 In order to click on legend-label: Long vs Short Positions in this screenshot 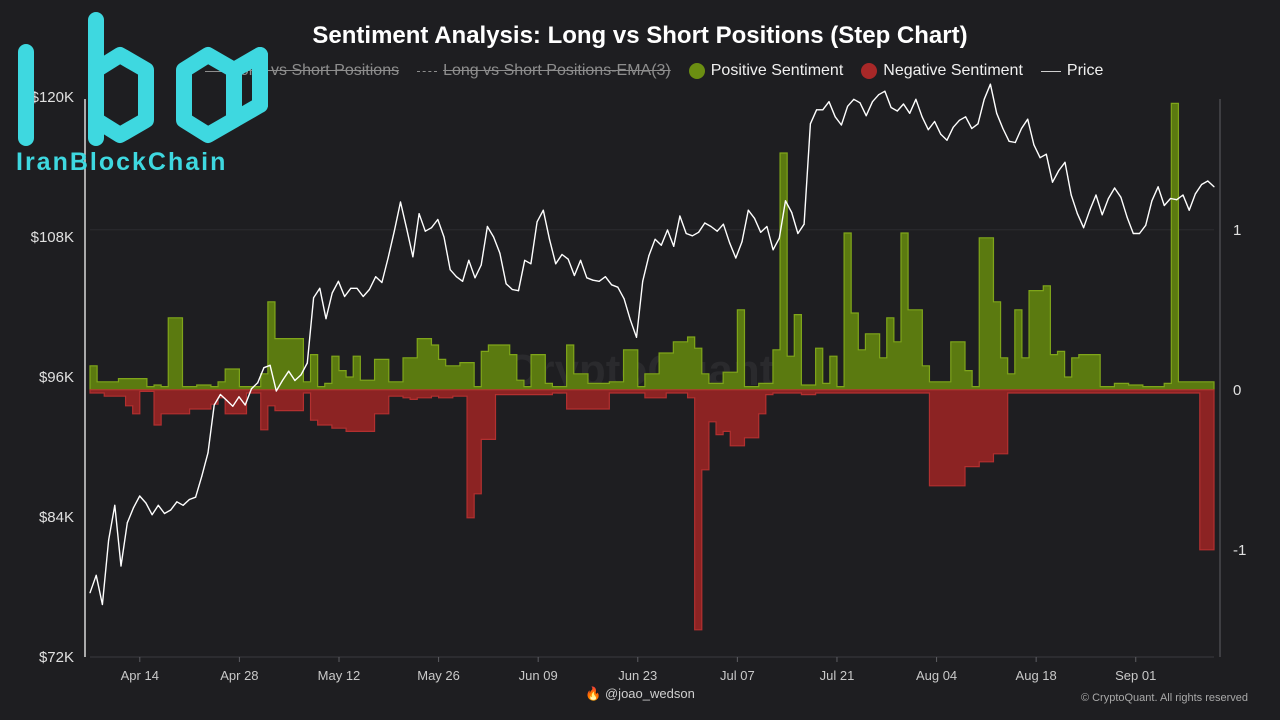, I will do `click(315, 70)`.